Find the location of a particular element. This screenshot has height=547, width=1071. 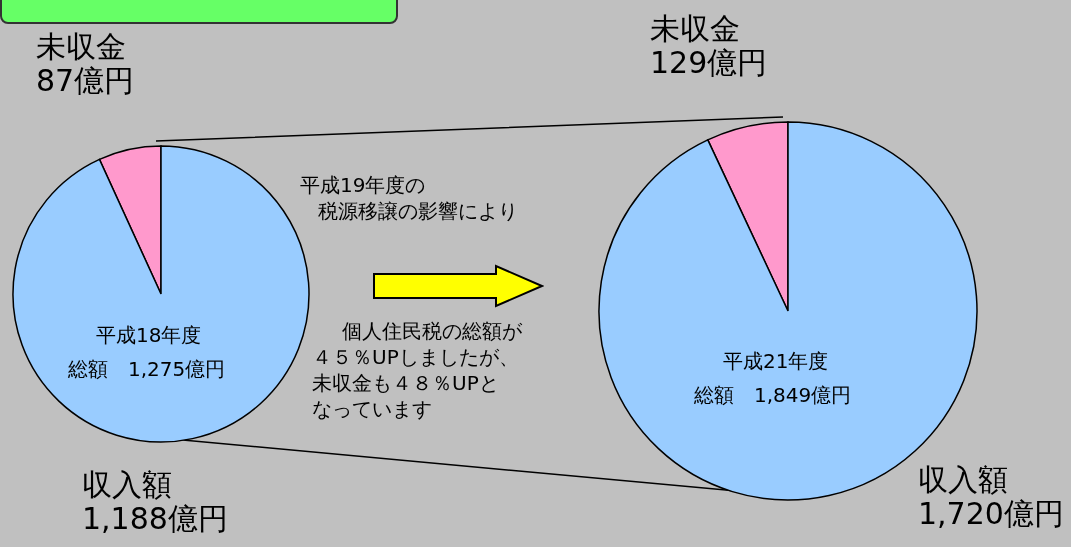

text: 平成19年度の is located at coordinates (363, 185).